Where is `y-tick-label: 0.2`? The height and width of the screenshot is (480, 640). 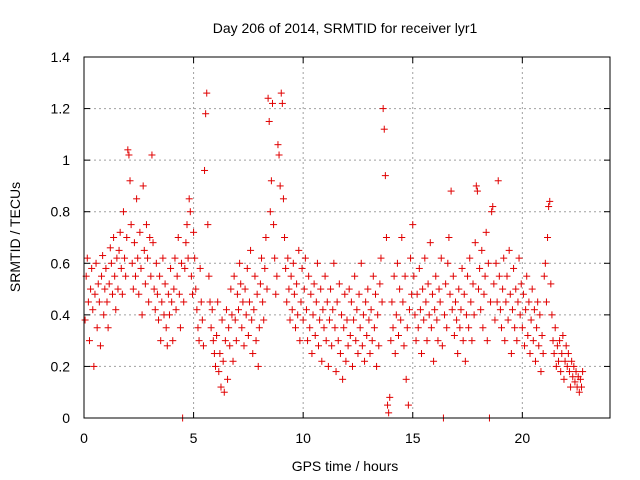
y-tick-label: 0.2 is located at coordinates (61, 366).